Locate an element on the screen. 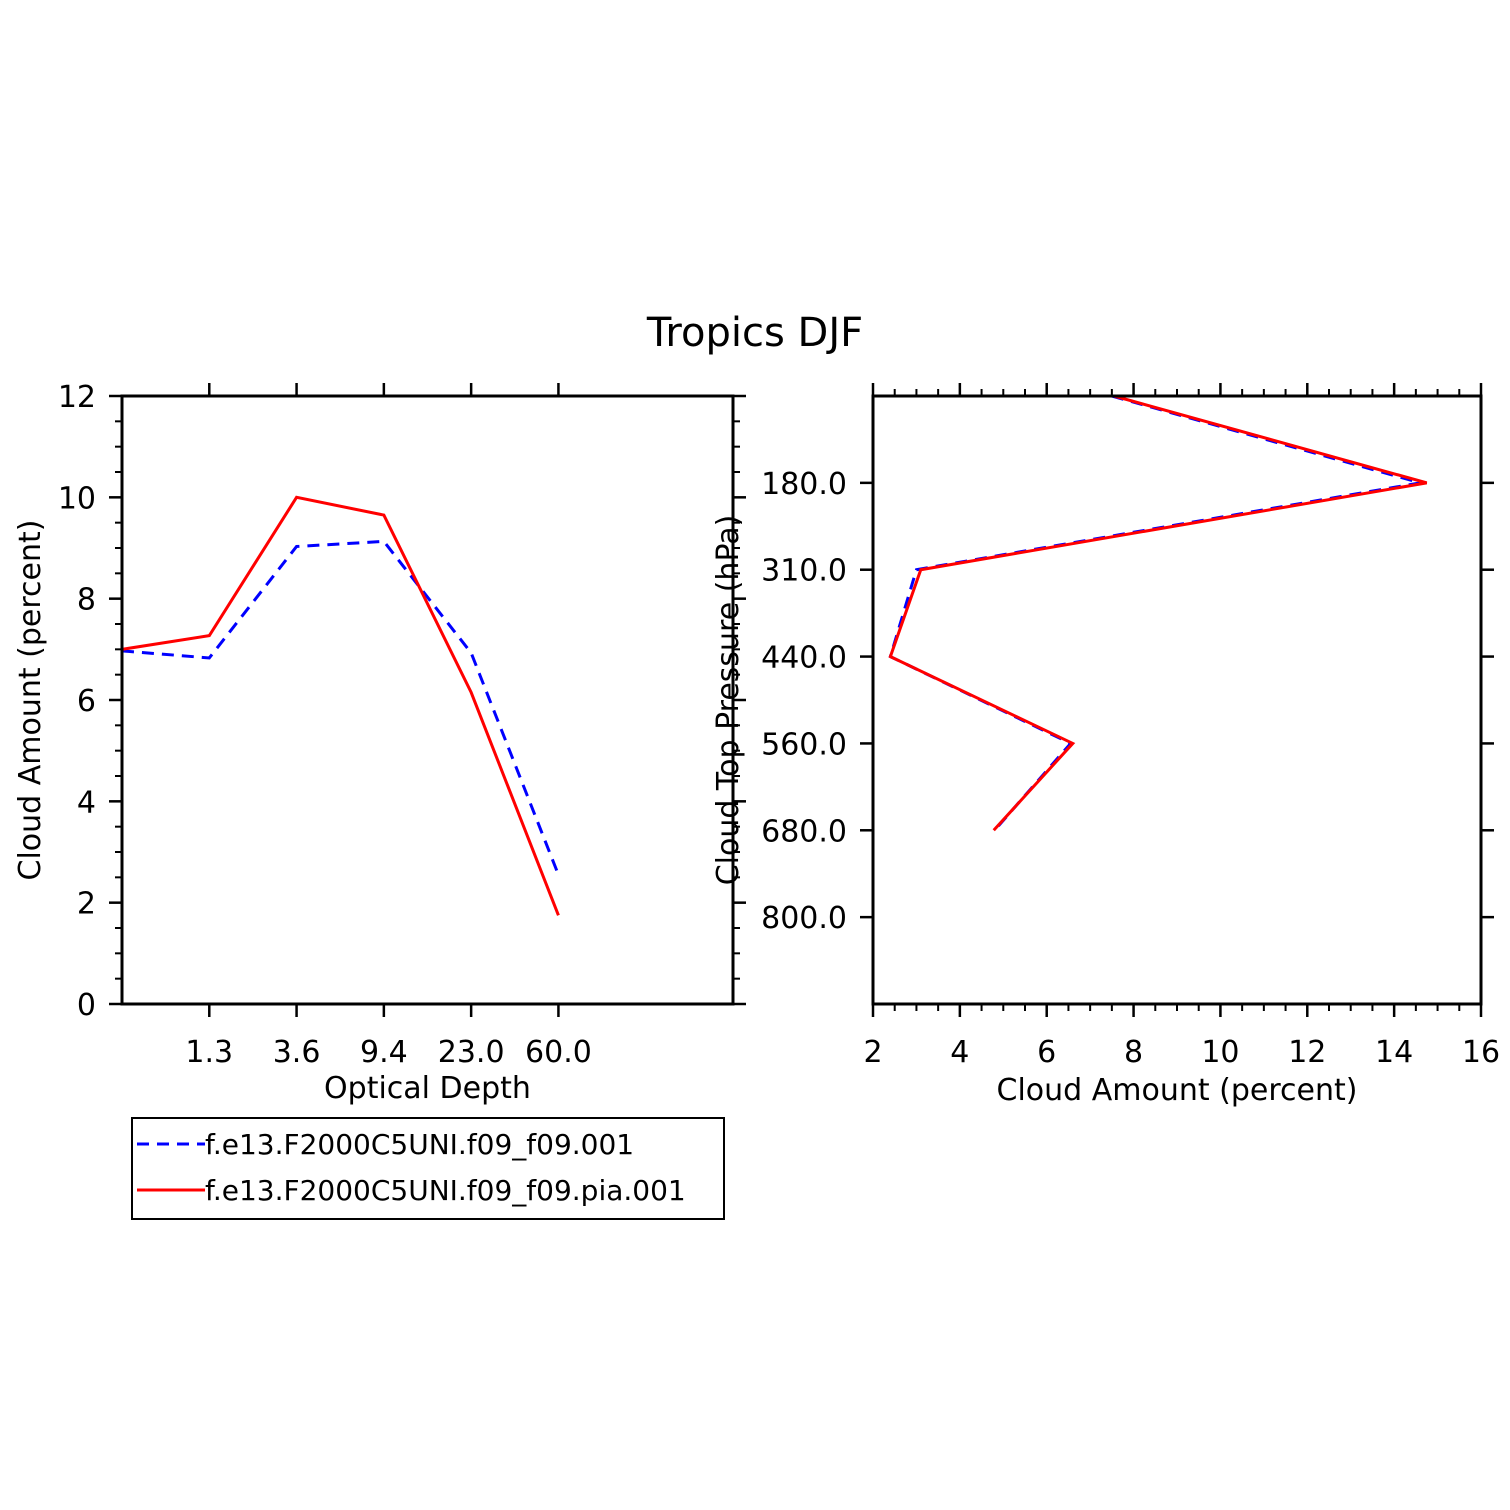 This screenshot has width=1510, height=1510. x-tick-label: 4 is located at coordinates (959, 1052).